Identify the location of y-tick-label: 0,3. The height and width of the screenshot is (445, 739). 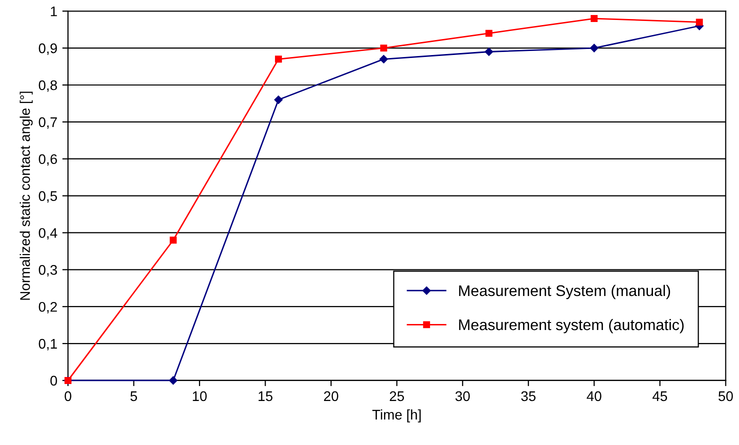
(47, 270).